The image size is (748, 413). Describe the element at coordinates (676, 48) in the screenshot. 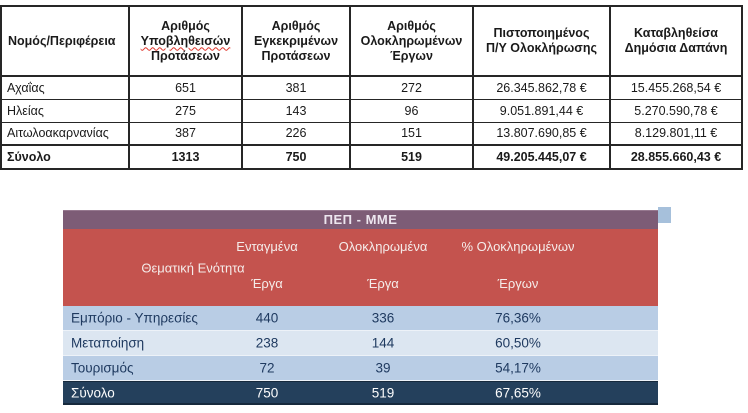

I see `header-line: Δημόσια Δαπάνη` at that location.